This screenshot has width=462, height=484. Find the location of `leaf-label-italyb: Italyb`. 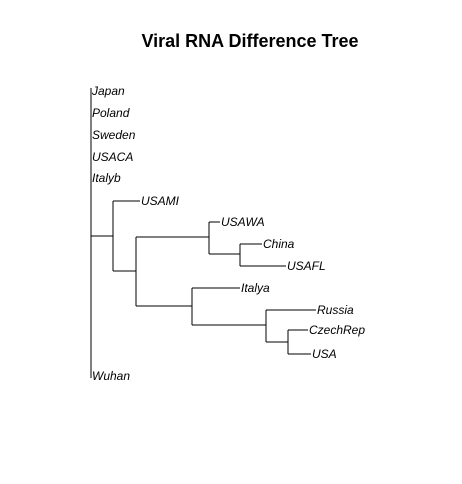

leaf-label-italyb: Italyb is located at coordinates (106, 178).